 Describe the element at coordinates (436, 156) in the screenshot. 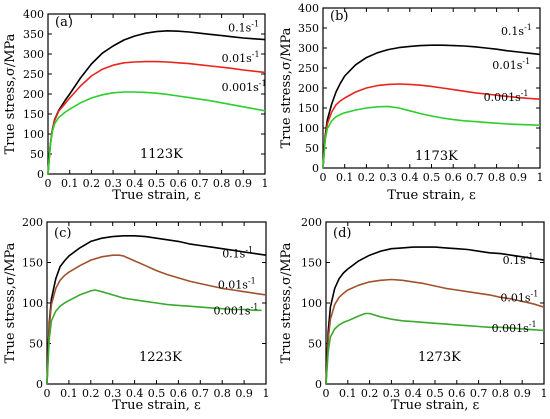

I see `temperature-label: 1173K` at that location.